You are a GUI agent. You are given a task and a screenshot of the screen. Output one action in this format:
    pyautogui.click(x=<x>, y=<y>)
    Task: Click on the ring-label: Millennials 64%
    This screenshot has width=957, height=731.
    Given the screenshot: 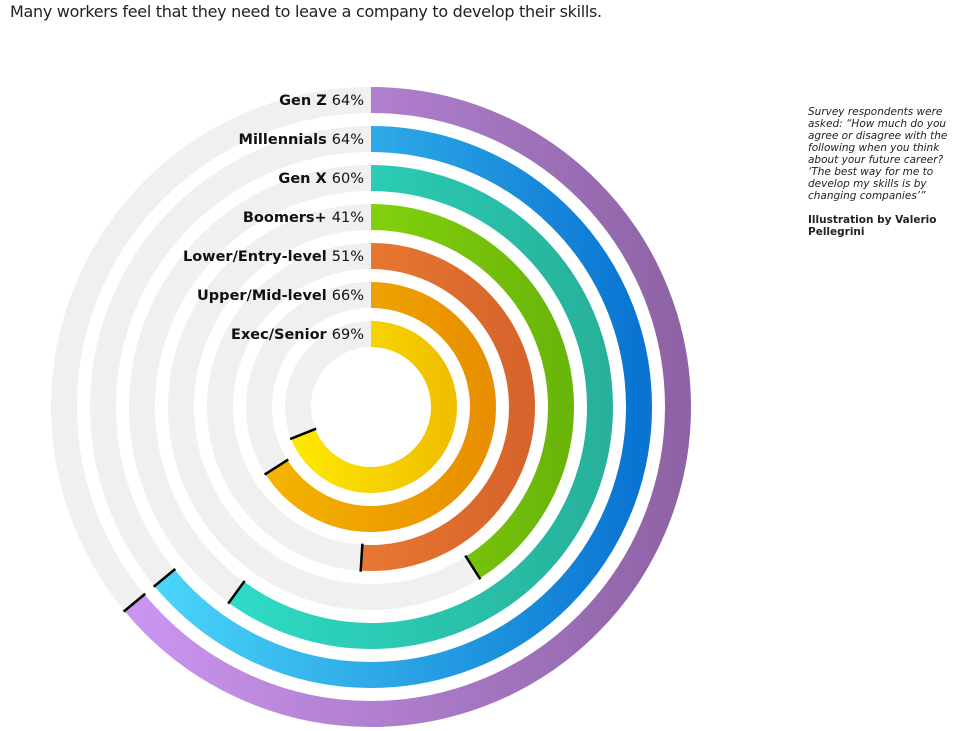 What is the action you would take?
    pyautogui.click(x=301, y=140)
    